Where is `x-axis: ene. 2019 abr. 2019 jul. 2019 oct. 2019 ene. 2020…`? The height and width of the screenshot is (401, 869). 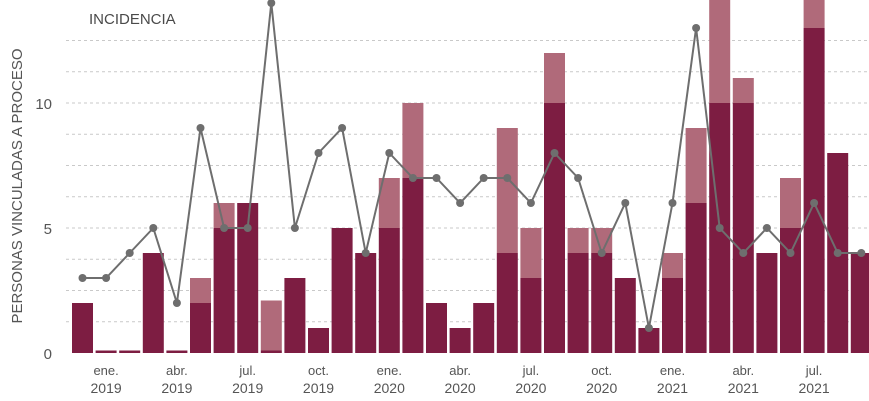
x-axis: ene. 2019 abr. 2019 jul. 2019 oct. 2019 ene. 2020… is located at coordinates (460, 379).